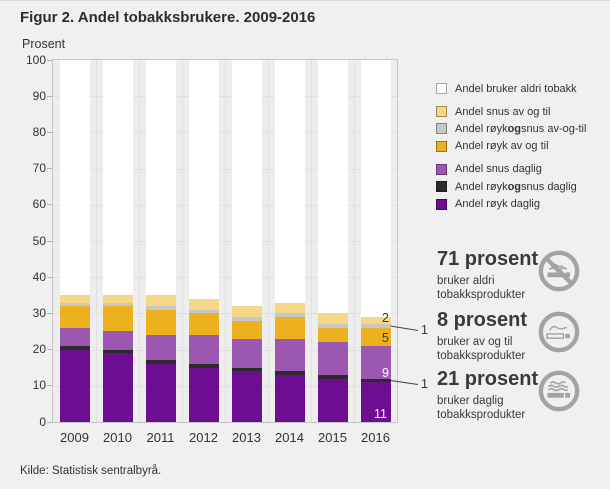 Image resolution: width=610 pixels, height=489 pixels. Describe the element at coordinates (488, 259) in the screenshot. I see `stat-value: 71 prosent` at that location.